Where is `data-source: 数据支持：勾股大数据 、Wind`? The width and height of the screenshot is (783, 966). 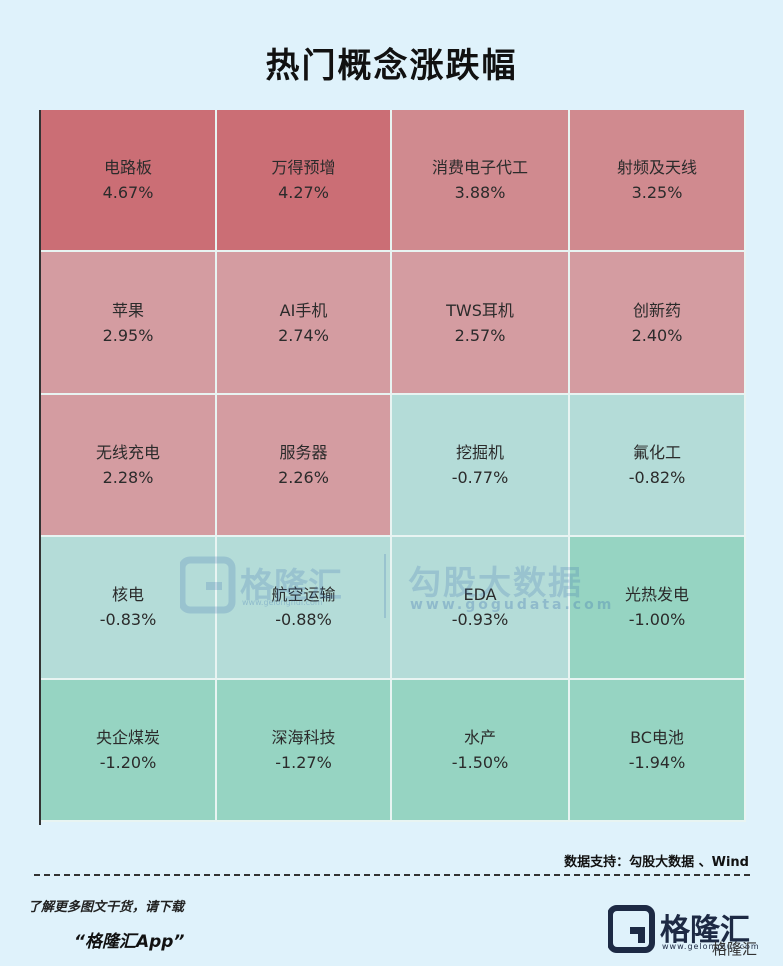
data-source: 数据支持：勾股大数据 、Wind is located at coordinates (656, 862).